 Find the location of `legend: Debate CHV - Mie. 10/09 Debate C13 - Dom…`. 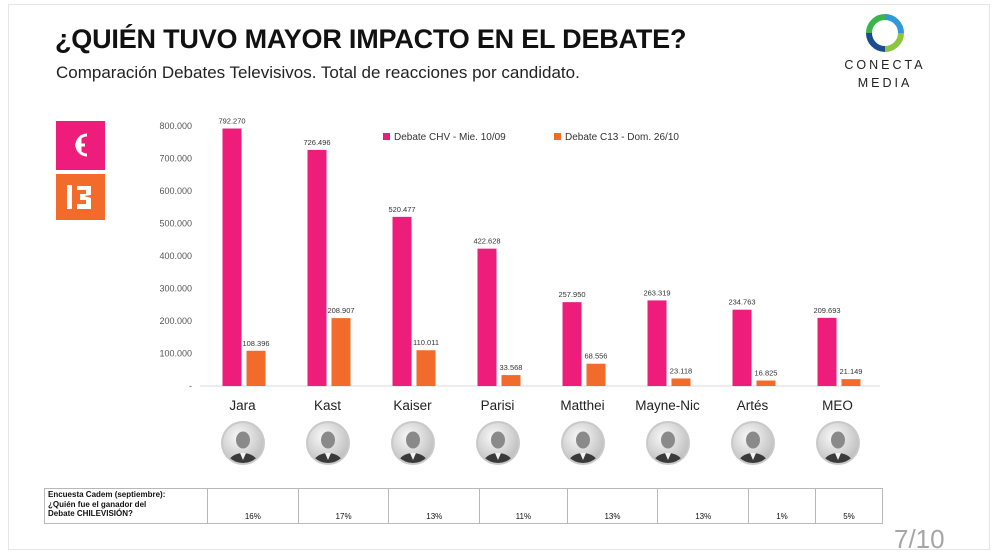

legend: Debate CHV - Mie. 10/09 Debate C13 - Dom… is located at coordinates (531, 137).